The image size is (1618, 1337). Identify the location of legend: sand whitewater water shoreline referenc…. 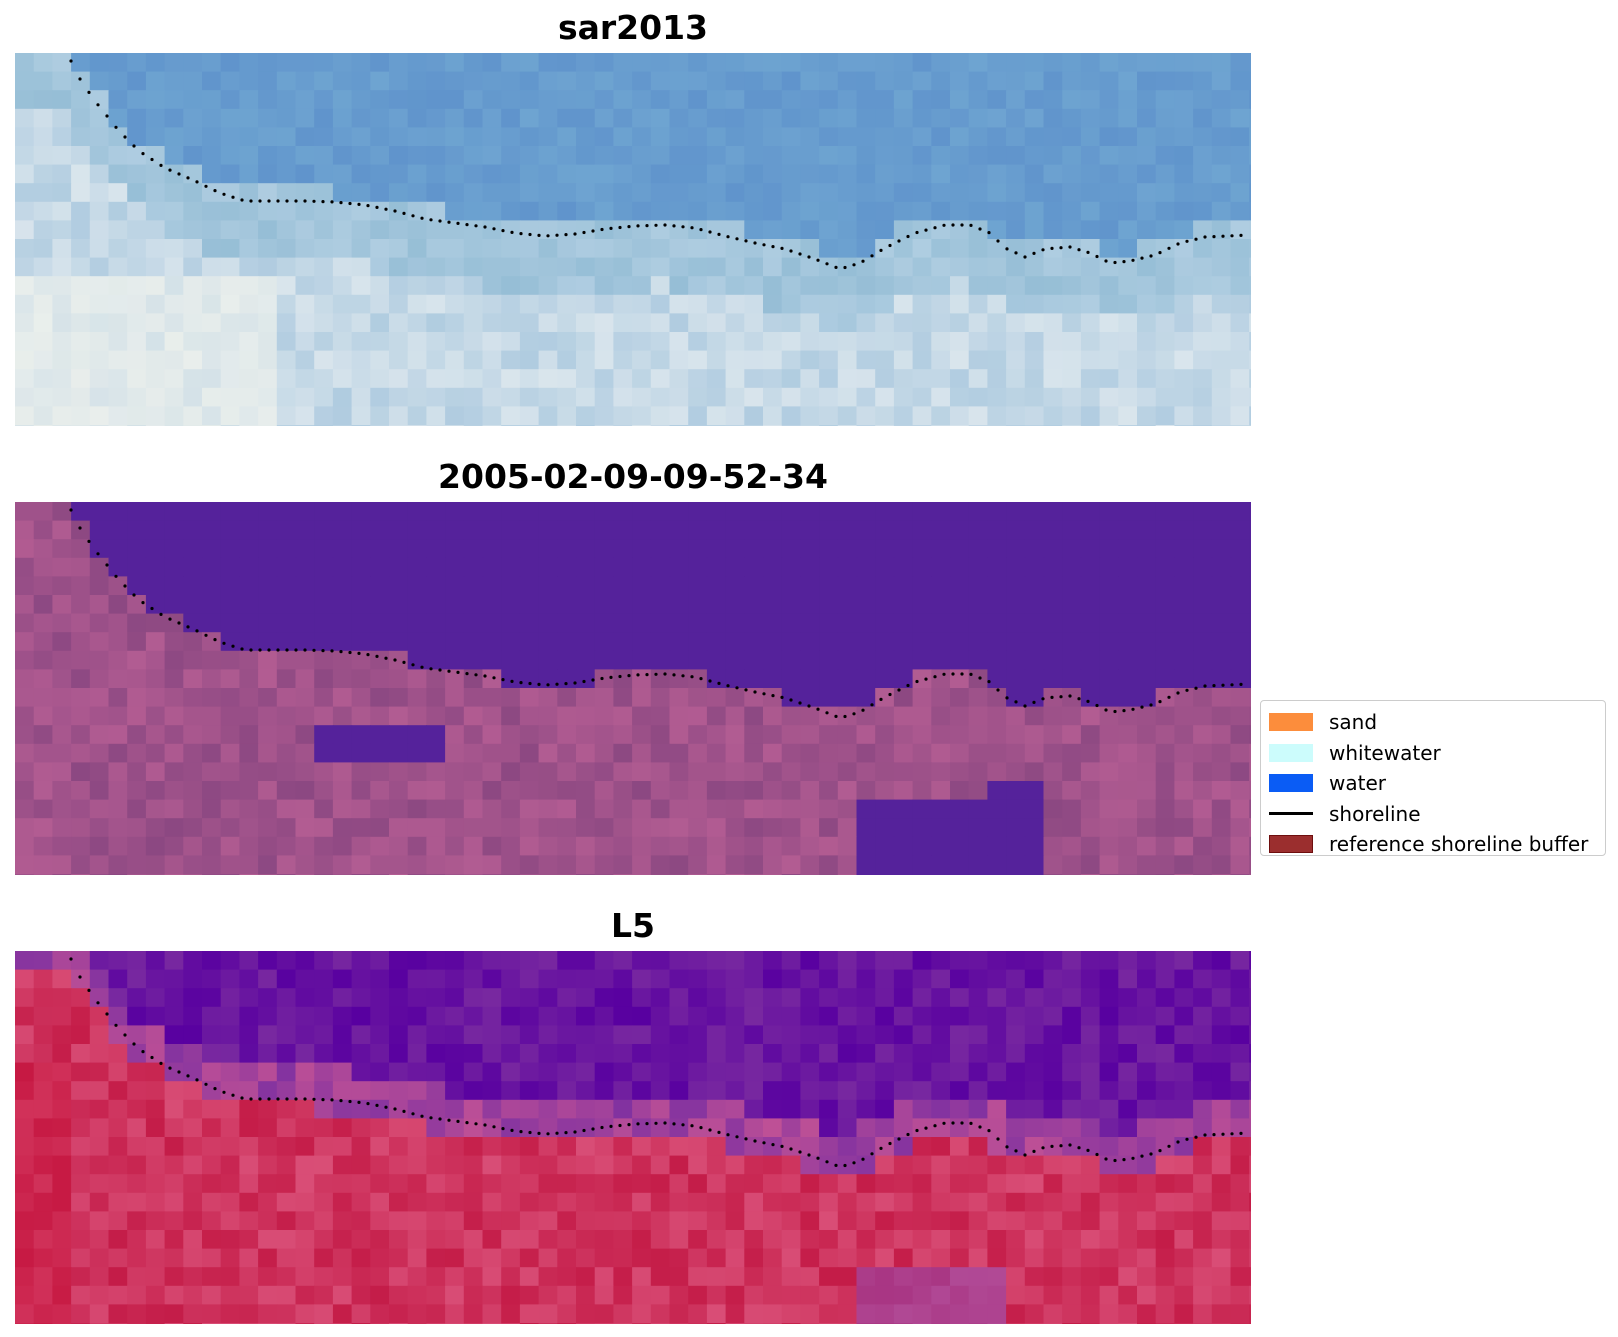
(1433, 778).